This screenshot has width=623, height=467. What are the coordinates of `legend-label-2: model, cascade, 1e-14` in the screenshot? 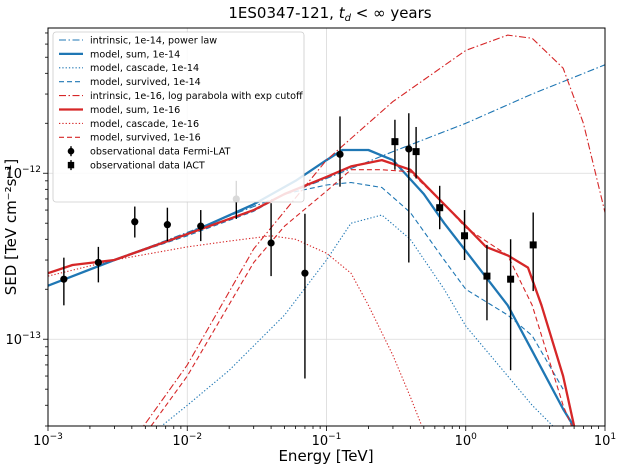 It's located at (144, 68).